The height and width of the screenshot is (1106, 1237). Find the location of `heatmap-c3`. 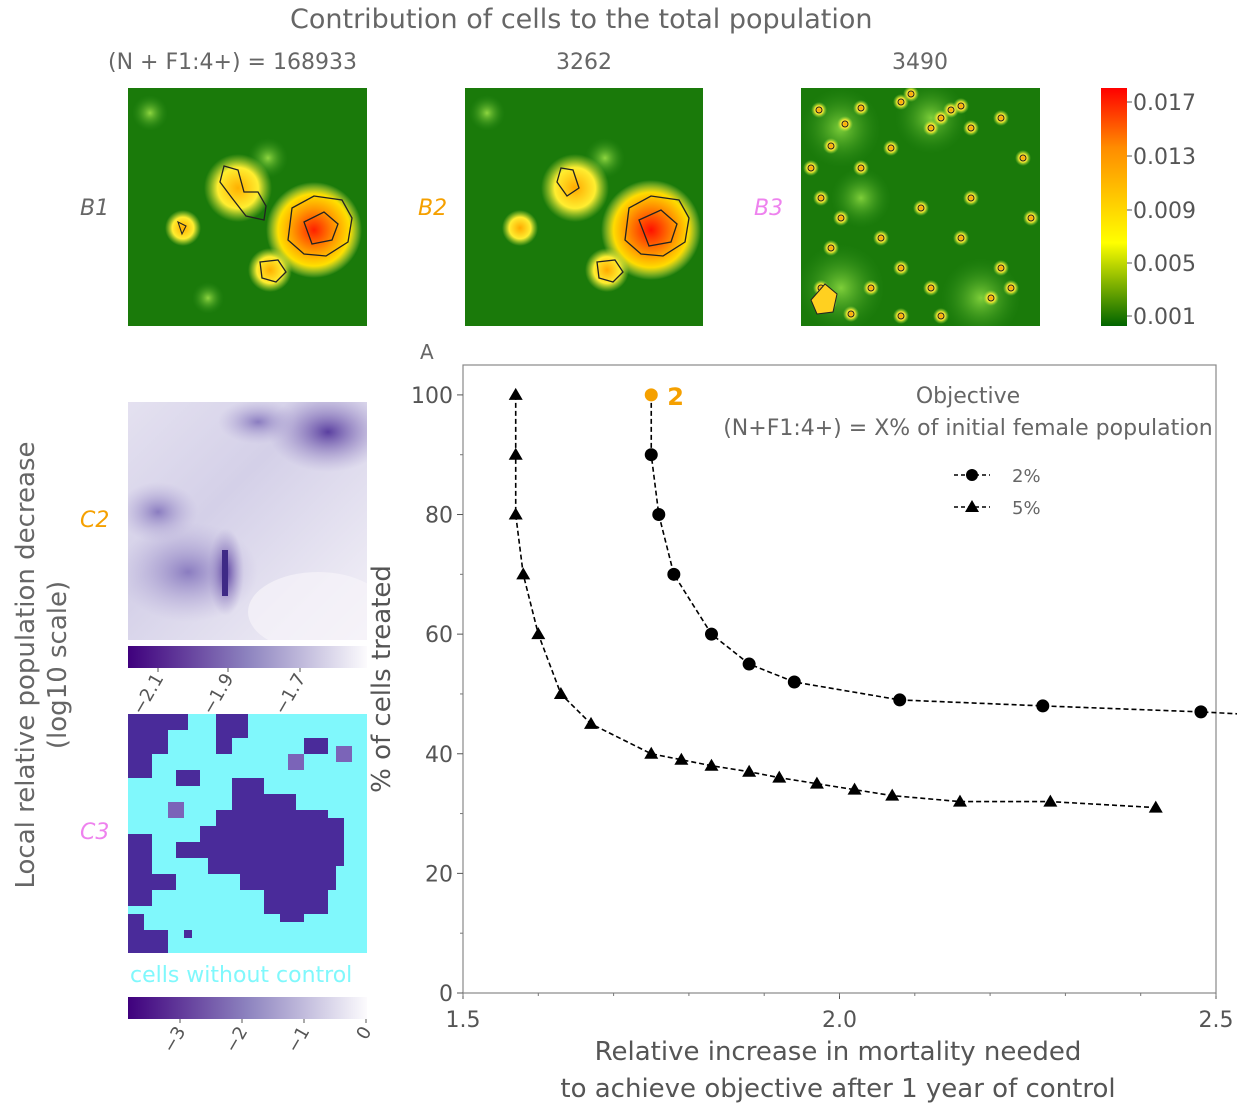

heatmap-c3 is located at coordinates (247, 833).